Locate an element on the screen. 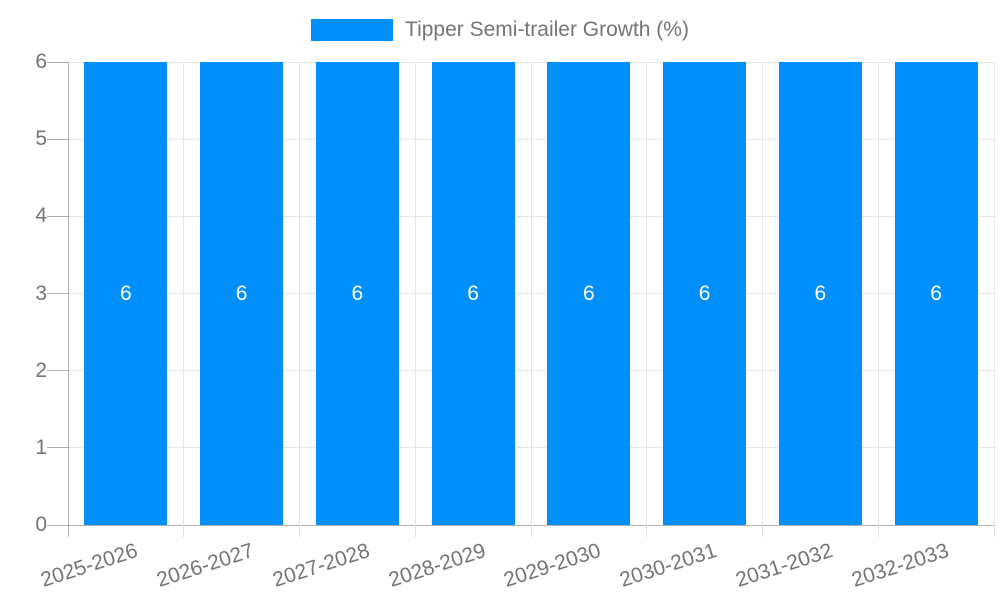 The image size is (1000, 600). bar-2028-2029: 6 is located at coordinates (473, 293).